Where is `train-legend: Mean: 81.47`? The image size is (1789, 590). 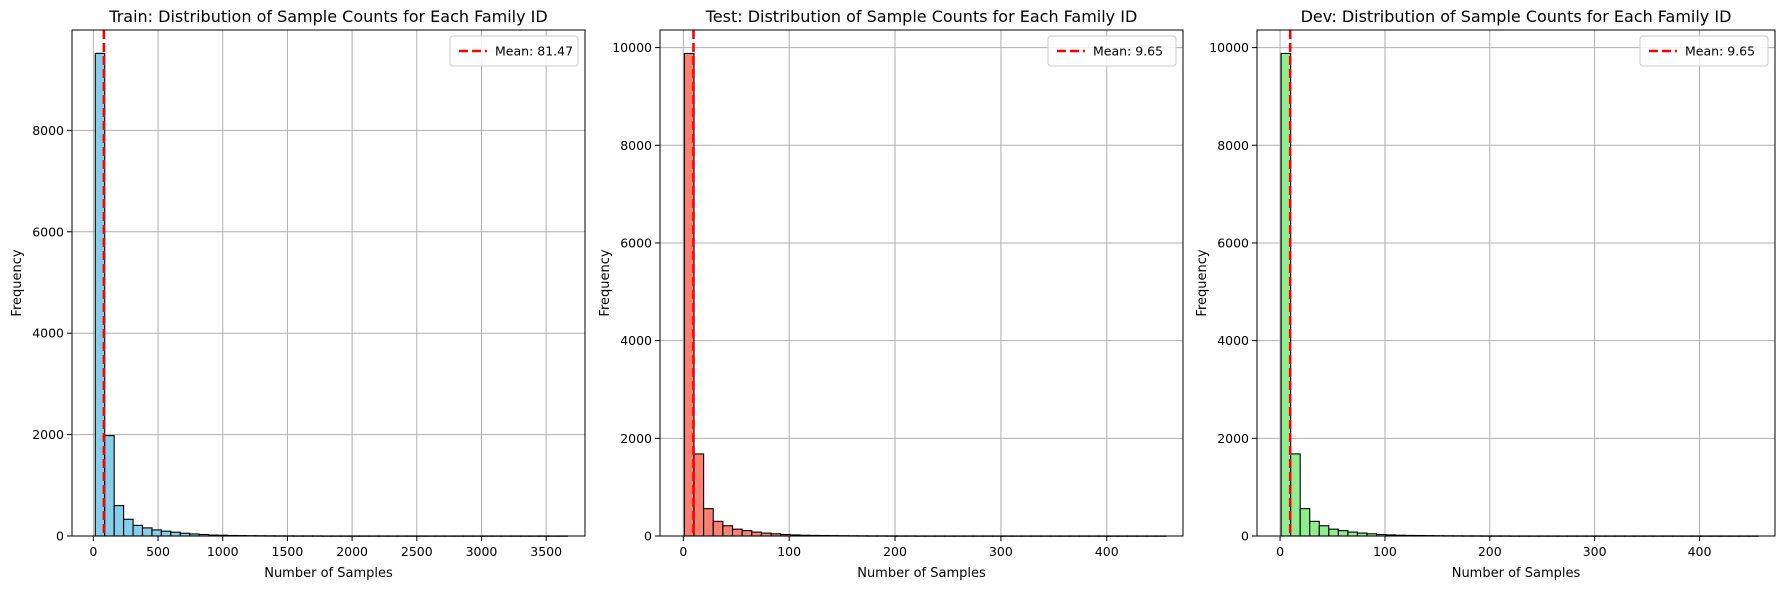
train-legend: Mean: 81.47 is located at coordinates (514, 51).